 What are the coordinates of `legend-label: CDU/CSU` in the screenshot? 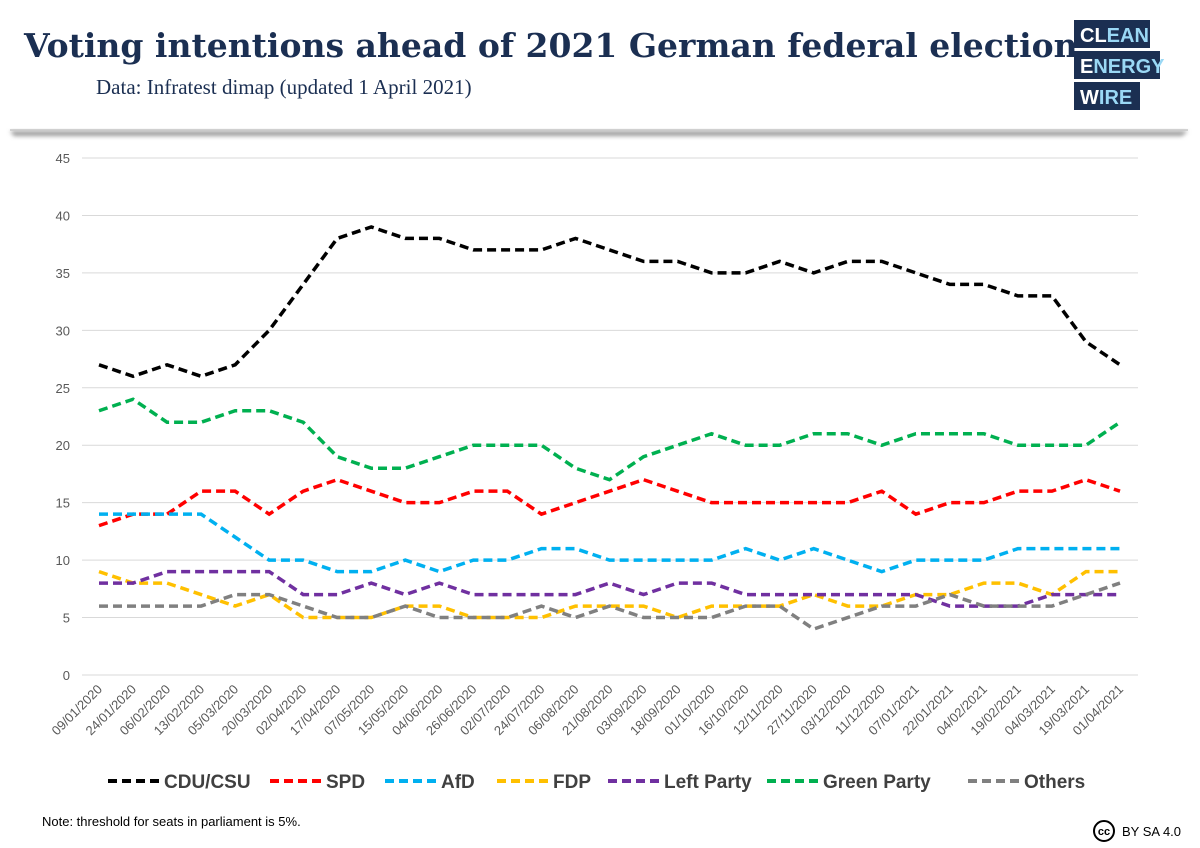 It's located at (207, 782).